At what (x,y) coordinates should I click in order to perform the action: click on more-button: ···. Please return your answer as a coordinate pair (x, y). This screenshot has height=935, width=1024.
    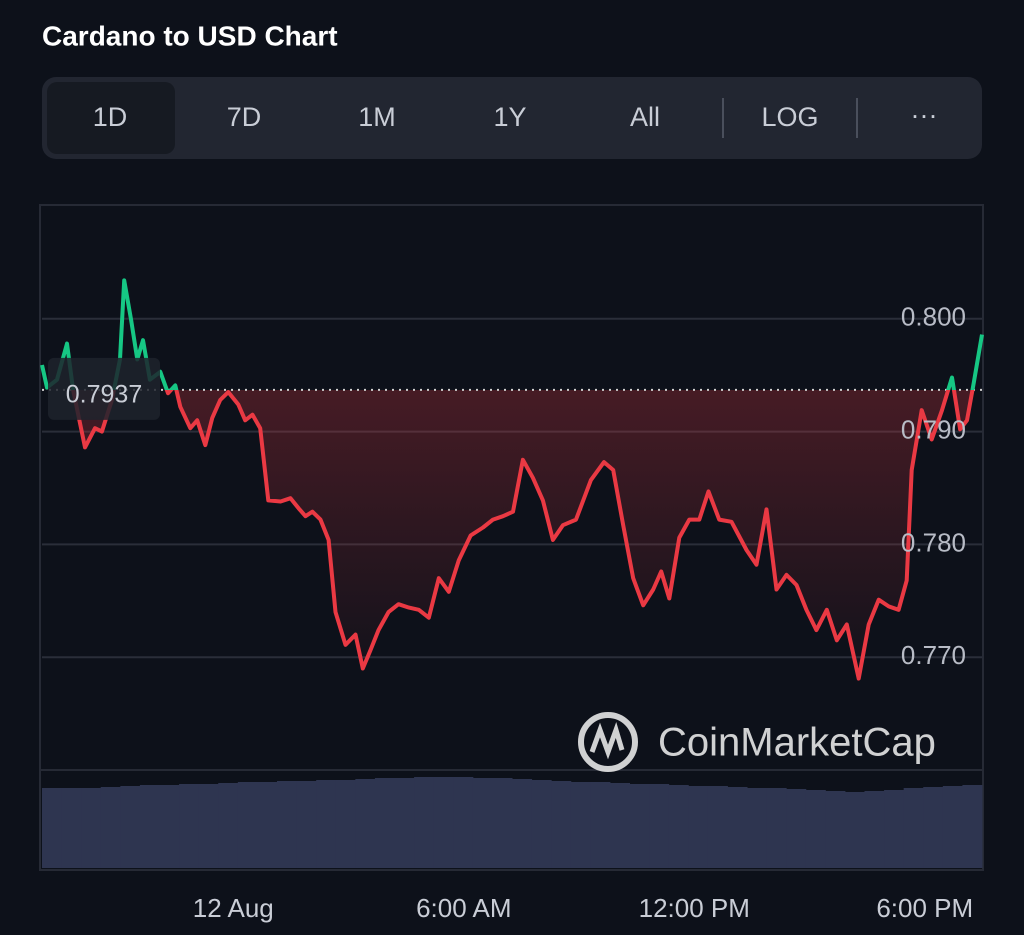
    Looking at the image, I should click on (924, 115).